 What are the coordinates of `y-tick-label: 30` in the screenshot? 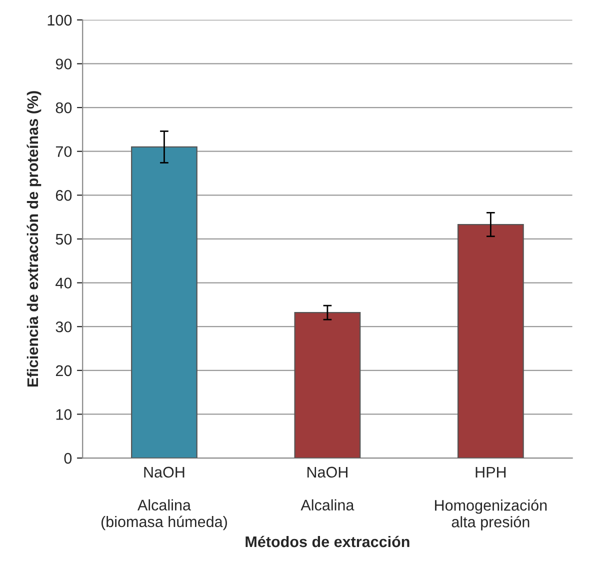 It's located at (64, 326).